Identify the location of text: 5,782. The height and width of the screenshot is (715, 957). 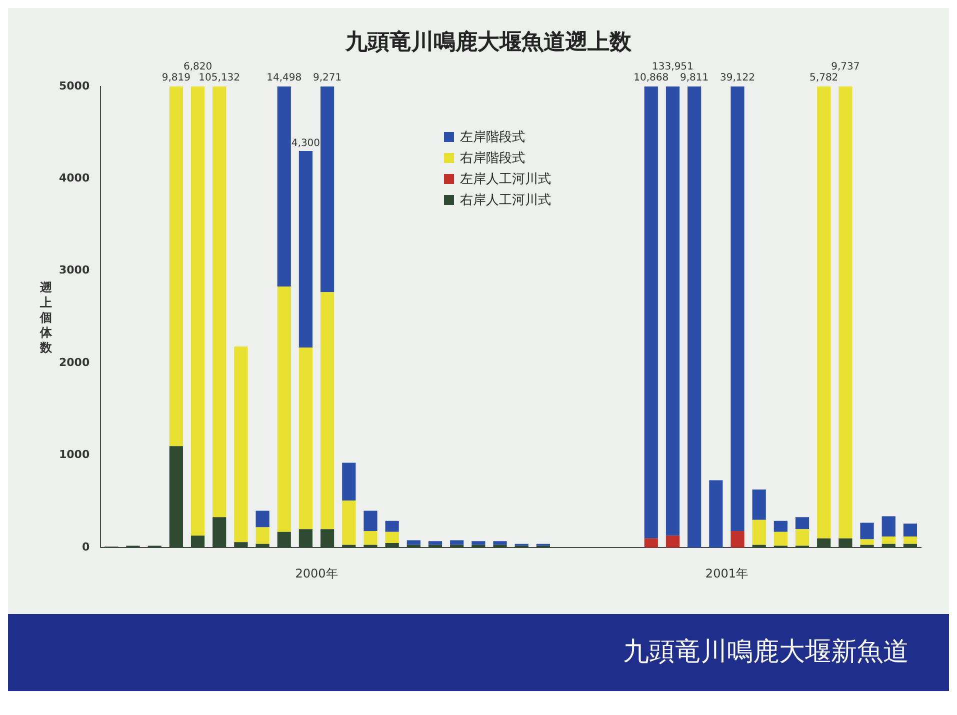
(824, 78).